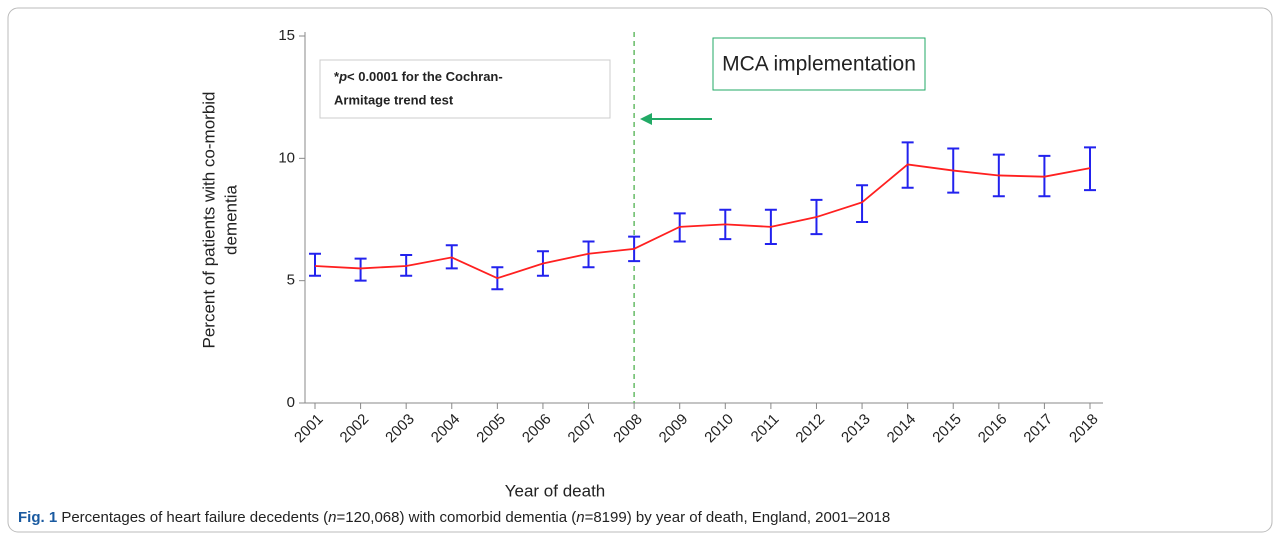  I want to click on note-text: Armitage trend test, so click(394, 99).